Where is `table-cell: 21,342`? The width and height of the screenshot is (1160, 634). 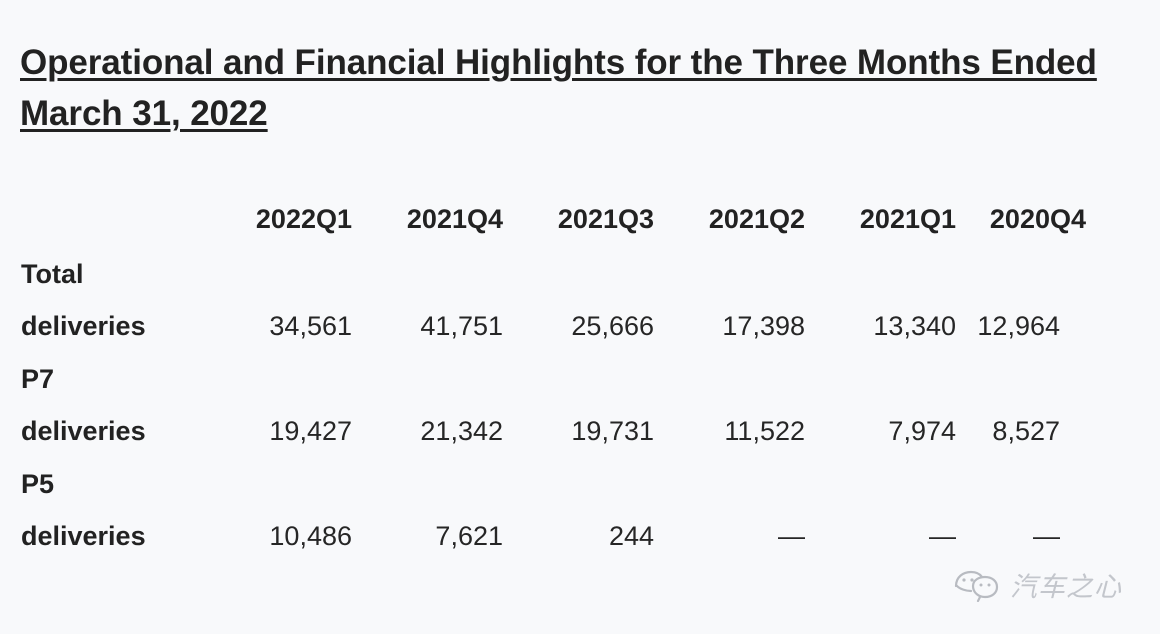
table-cell: 21,342 is located at coordinates (461, 431).